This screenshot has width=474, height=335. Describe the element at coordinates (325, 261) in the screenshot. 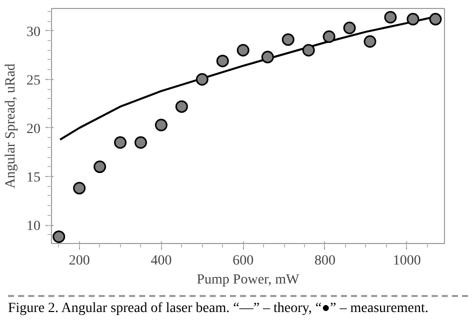

I see `x-tick-label: 800` at that location.